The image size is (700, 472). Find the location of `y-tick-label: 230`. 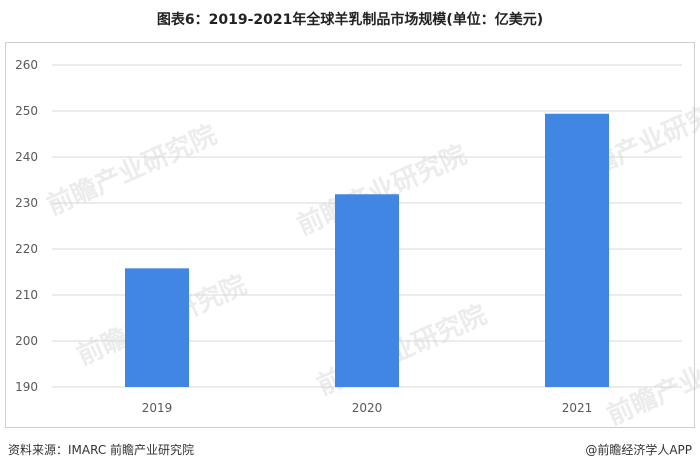

y-tick-label: 230 is located at coordinates (26, 203).